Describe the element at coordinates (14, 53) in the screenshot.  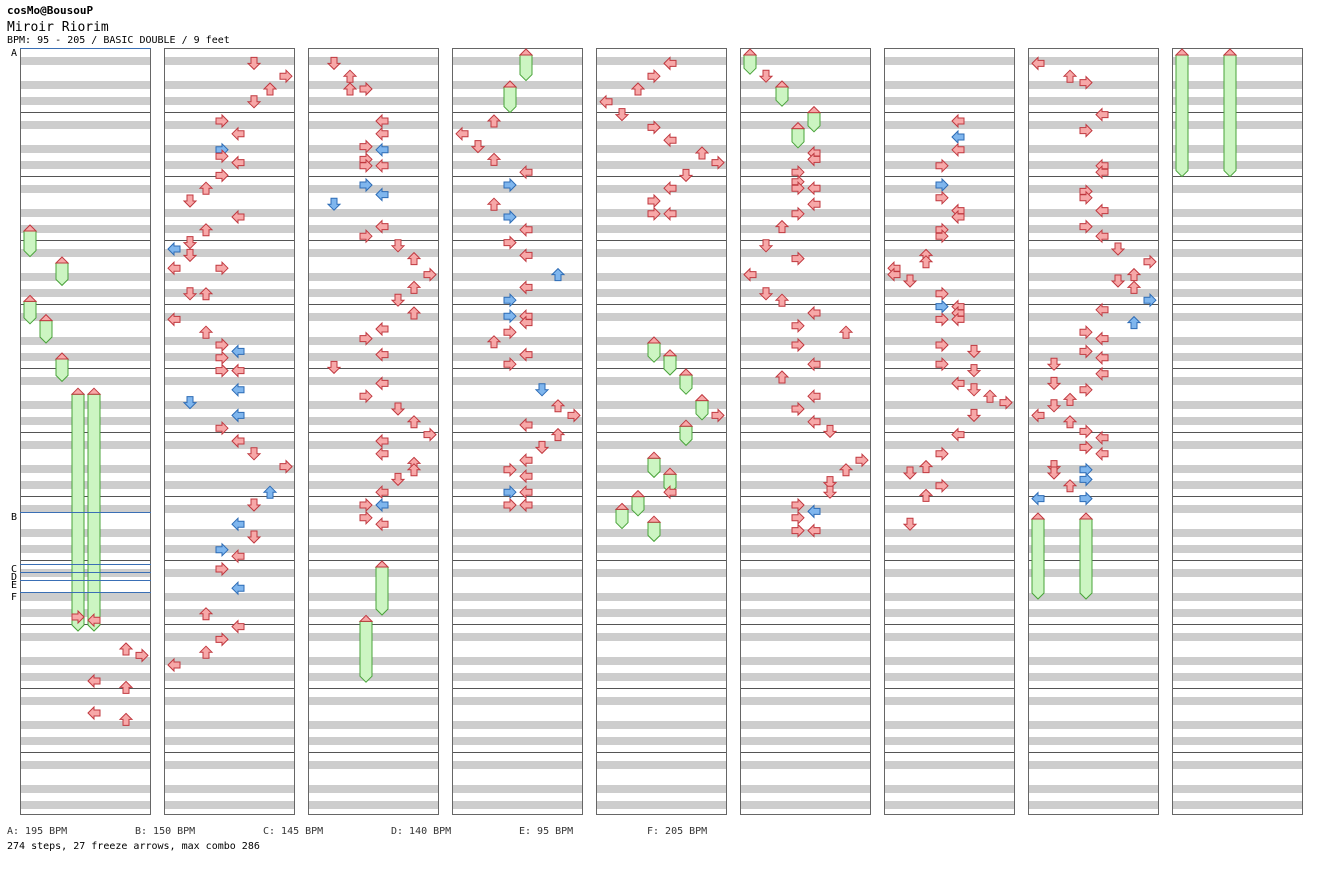
I see `bpm-change-label: A` at that location.